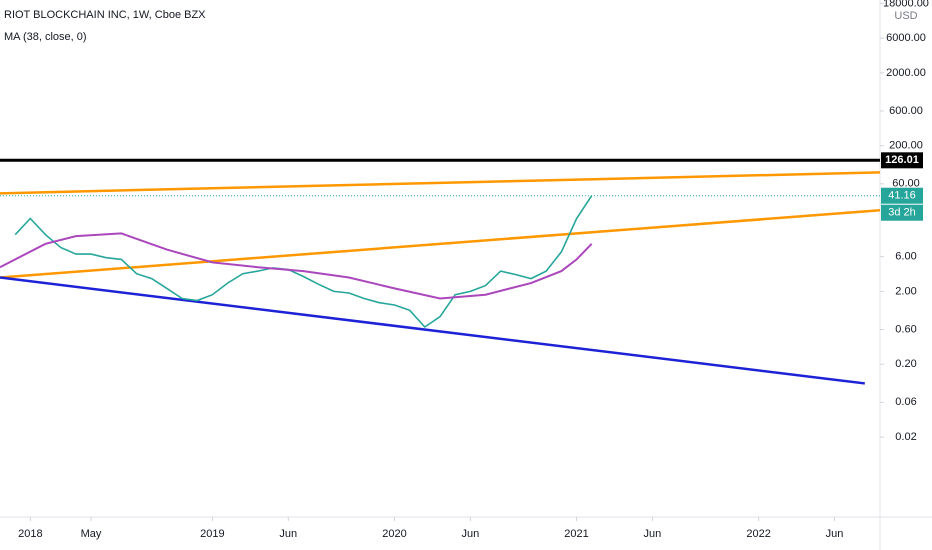 This screenshot has height=550, width=932. Describe the element at coordinates (906, 38) in the screenshot. I see `y-tick-label: 6000.00` at that location.